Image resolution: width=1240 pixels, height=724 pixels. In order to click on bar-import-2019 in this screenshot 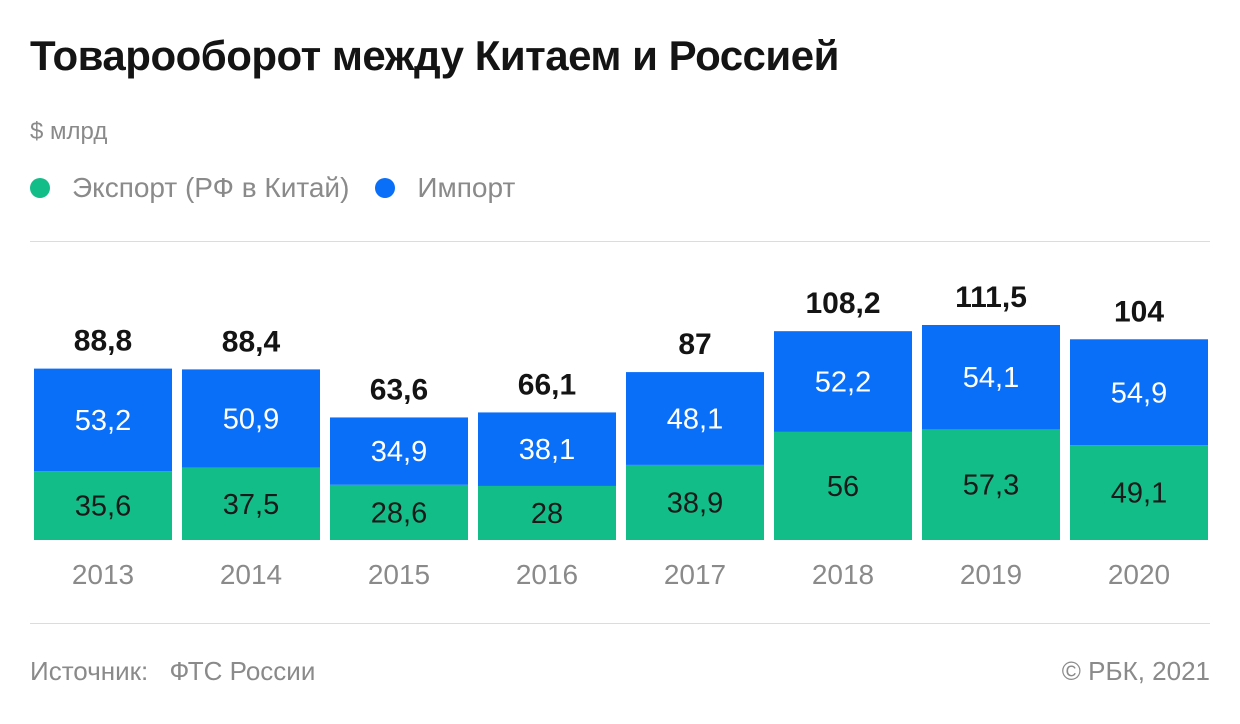, I will do `click(991, 377)`.